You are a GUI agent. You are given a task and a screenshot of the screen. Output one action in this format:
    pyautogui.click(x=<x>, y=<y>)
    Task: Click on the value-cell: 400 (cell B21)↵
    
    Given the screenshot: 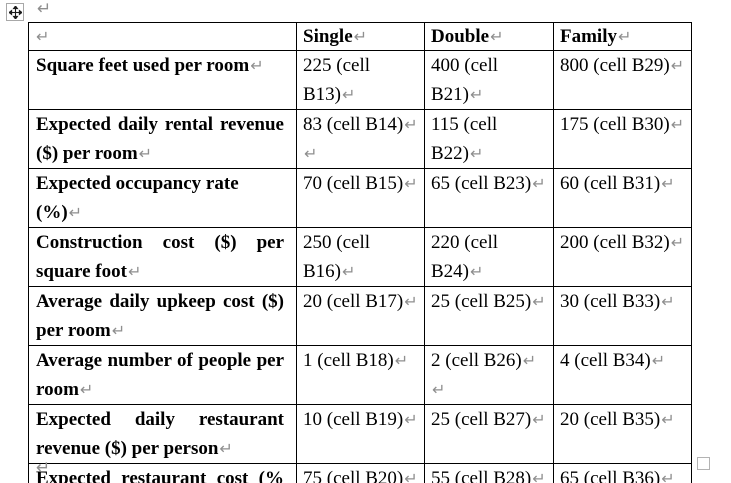 What is the action you would take?
    pyautogui.click(x=489, y=80)
    